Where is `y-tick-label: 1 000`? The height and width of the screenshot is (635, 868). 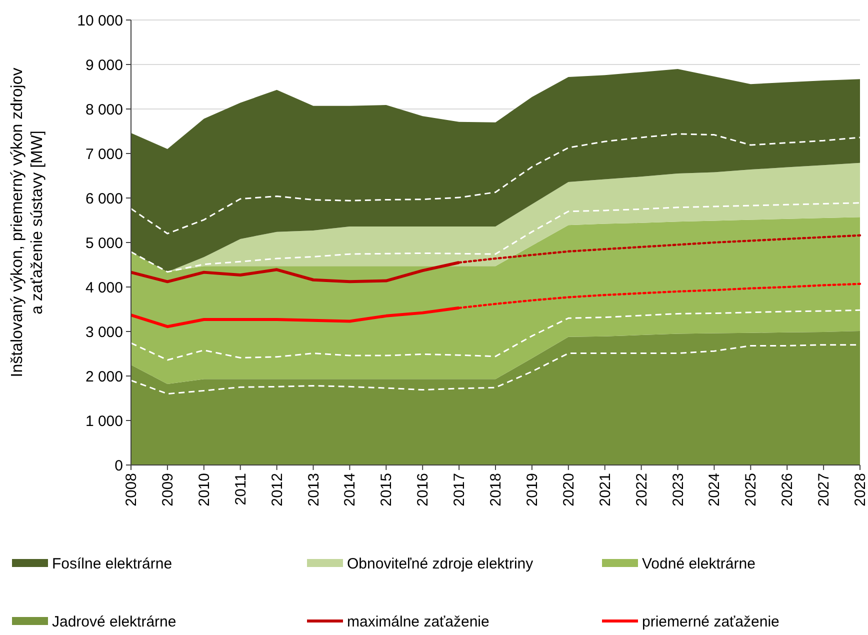
y-tick-label: 1 000 is located at coordinates (104, 421).